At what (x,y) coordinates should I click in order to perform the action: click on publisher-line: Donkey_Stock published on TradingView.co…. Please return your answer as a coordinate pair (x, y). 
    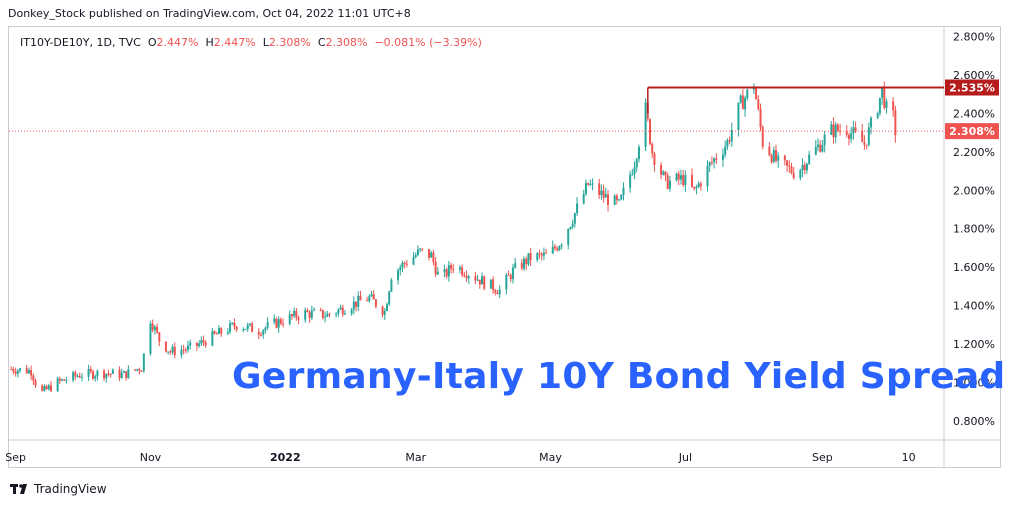
    Looking at the image, I should click on (209, 13).